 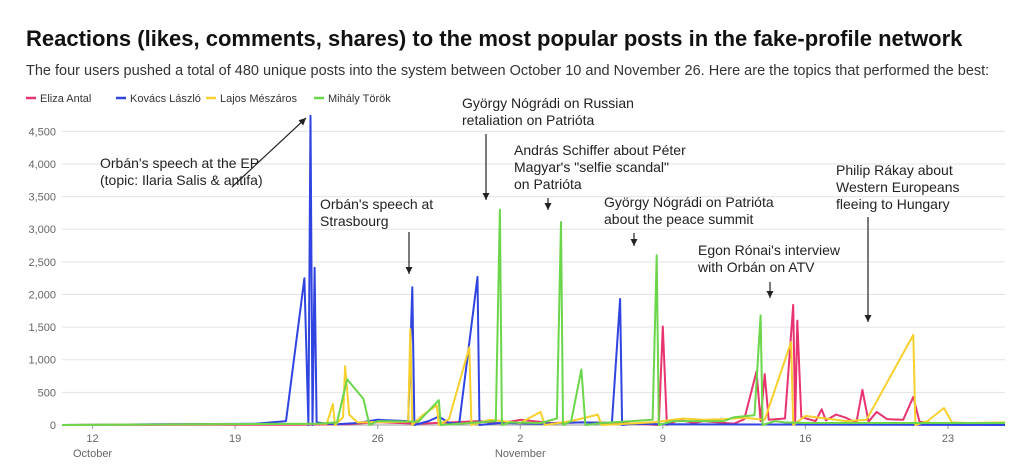 What do you see at coordinates (376, 204) in the screenshot?
I see `annotation-line: Orbán's speech at` at bounding box center [376, 204].